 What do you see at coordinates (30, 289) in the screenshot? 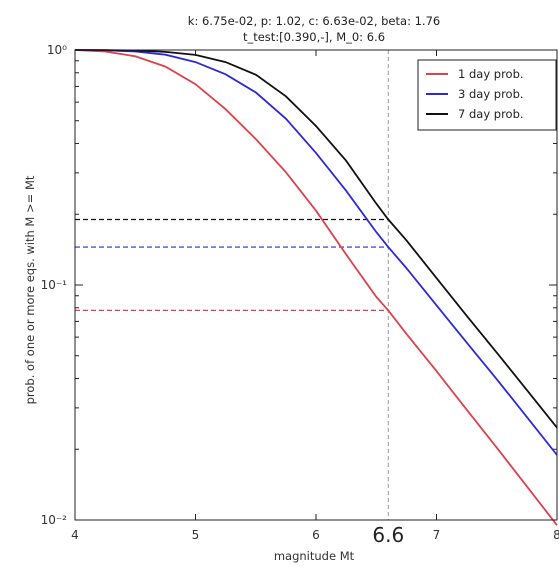
I see `y-axis-label: prob. of one or more eqs. with M >= Mt` at bounding box center [30, 289].